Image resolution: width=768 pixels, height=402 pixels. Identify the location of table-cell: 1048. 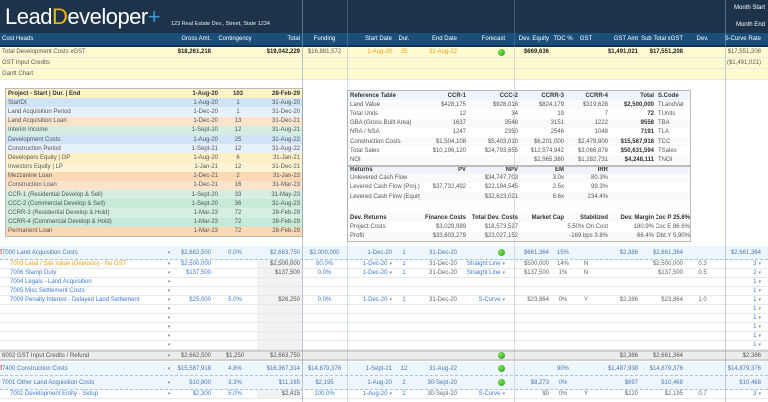
(601, 132).